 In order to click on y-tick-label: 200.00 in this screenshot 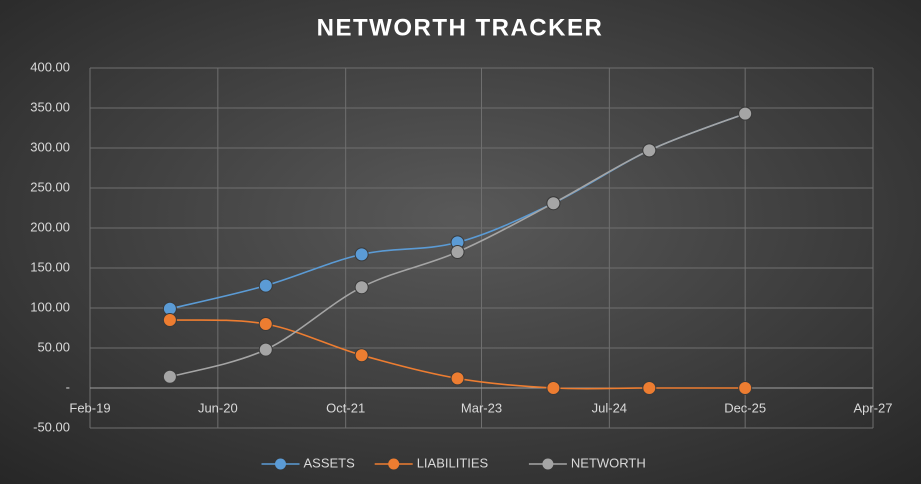, I will do `click(50, 226)`.